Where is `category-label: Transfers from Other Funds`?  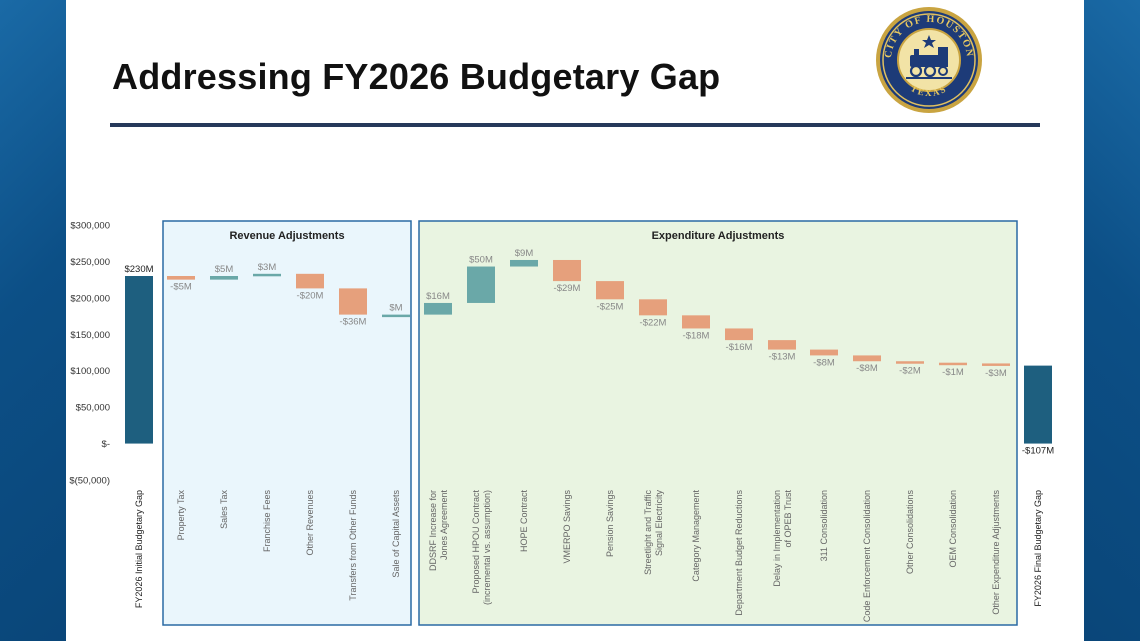 category-label: Transfers from Other Funds is located at coordinates (353, 545).